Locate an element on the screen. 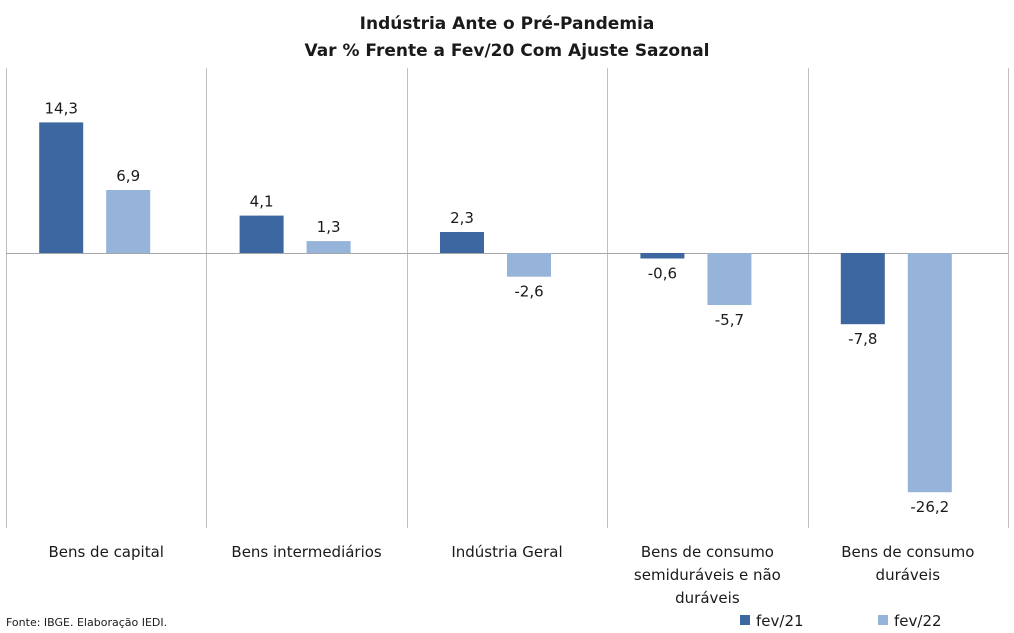  data-label-fev-21-3: -0,6 is located at coordinates (662, 274).